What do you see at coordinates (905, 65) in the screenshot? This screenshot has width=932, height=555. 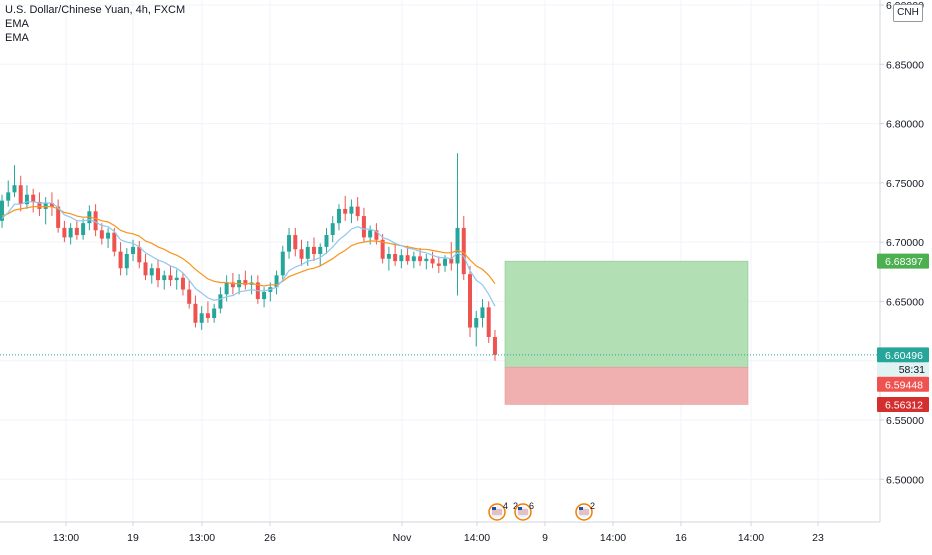 I see `y-tick-label: 6.85000` at bounding box center [905, 65].